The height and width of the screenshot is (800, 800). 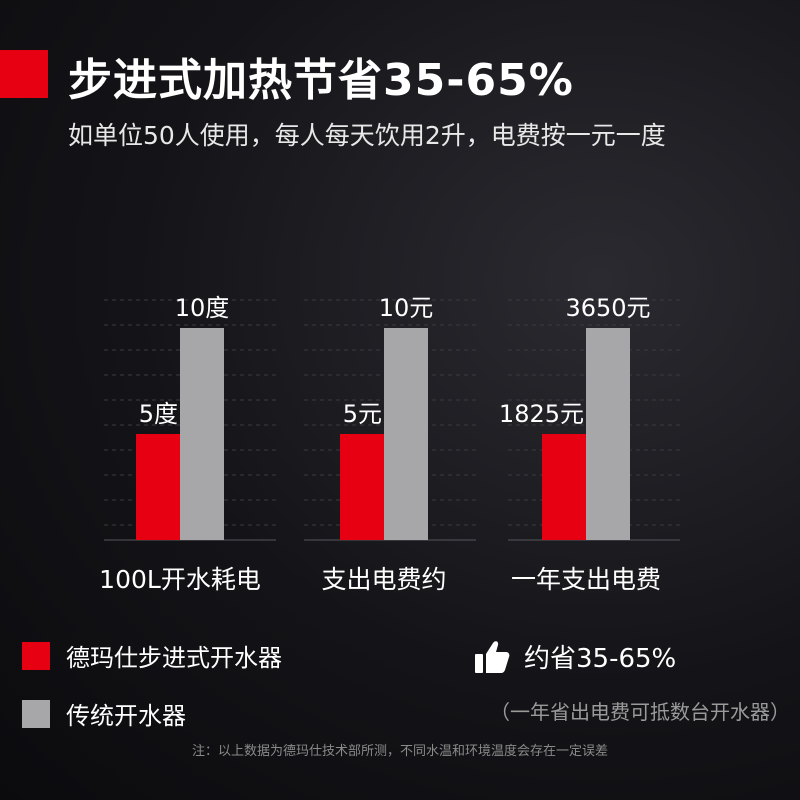 What do you see at coordinates (362, 414) in the screenshot?
I see `data-label: 5元` at bounding box center [362, 414].